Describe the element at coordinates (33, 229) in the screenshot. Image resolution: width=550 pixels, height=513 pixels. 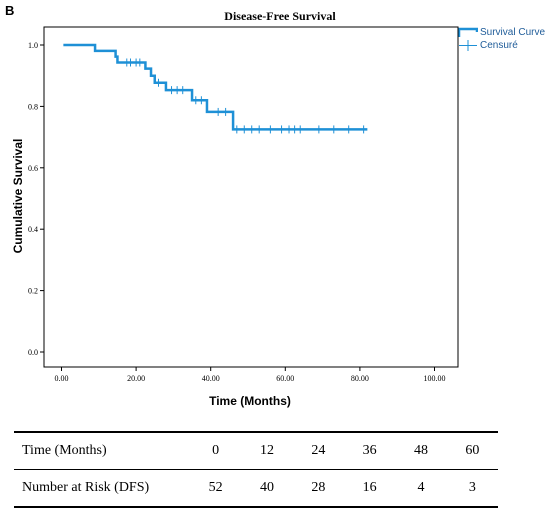
I see `y-tick-label: 0.4` at that location.